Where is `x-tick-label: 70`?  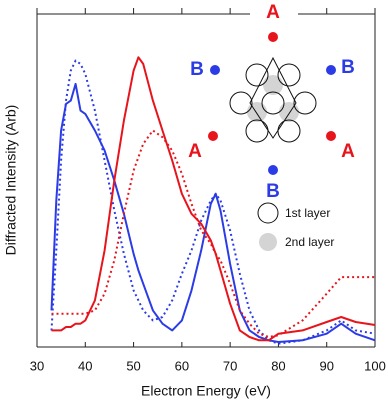
x-tick-label: 70 is located at coordinates (230, 365).